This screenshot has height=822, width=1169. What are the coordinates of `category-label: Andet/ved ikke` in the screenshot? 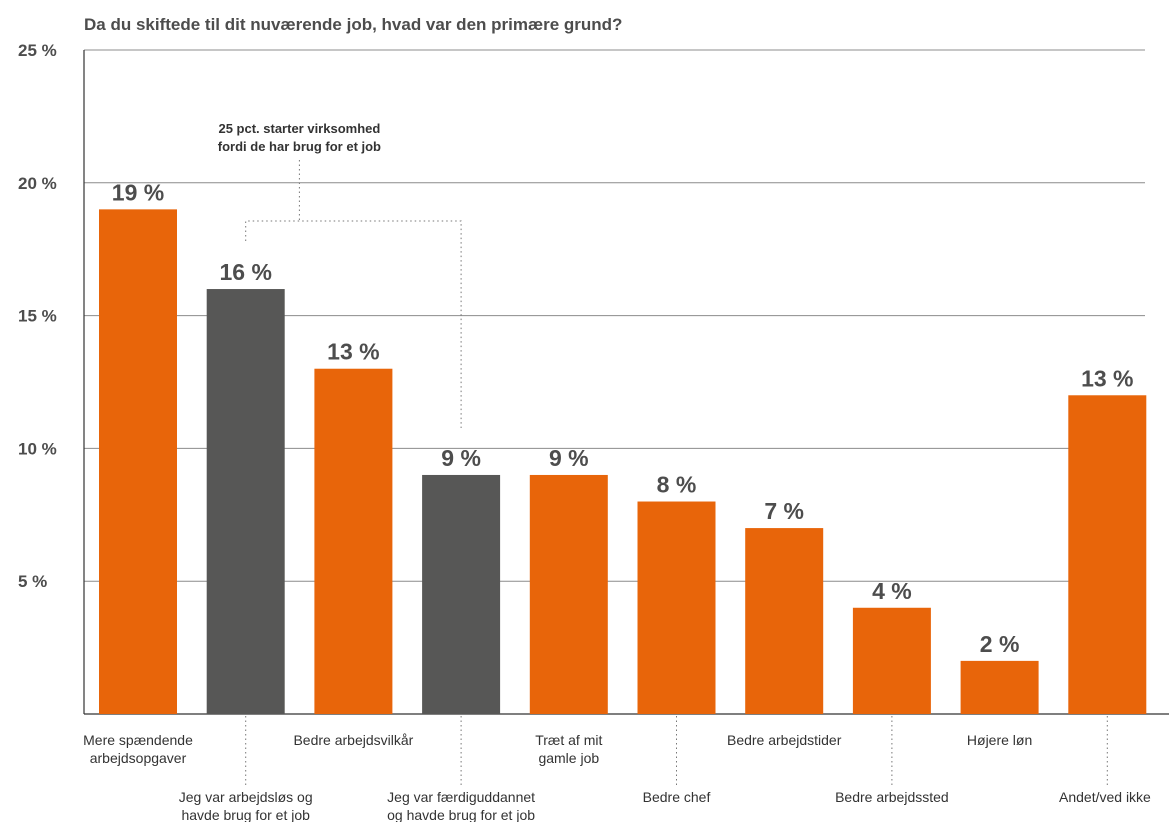 It's located at (1105, 797).